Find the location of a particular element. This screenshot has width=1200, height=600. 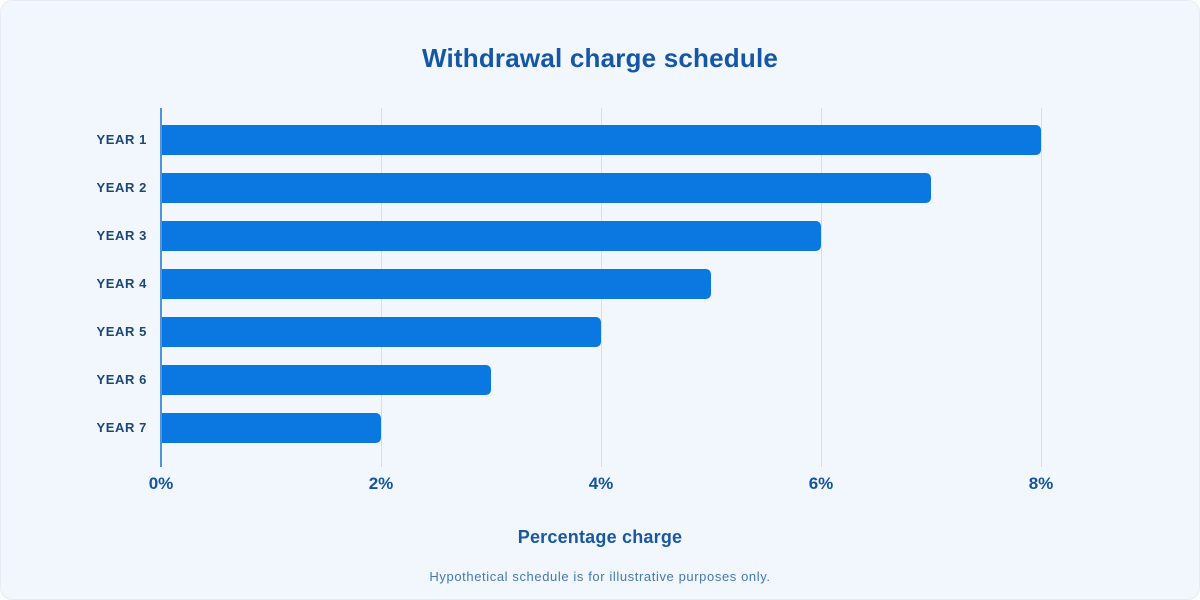

y-axis-line is located at coordinates (161, 287).